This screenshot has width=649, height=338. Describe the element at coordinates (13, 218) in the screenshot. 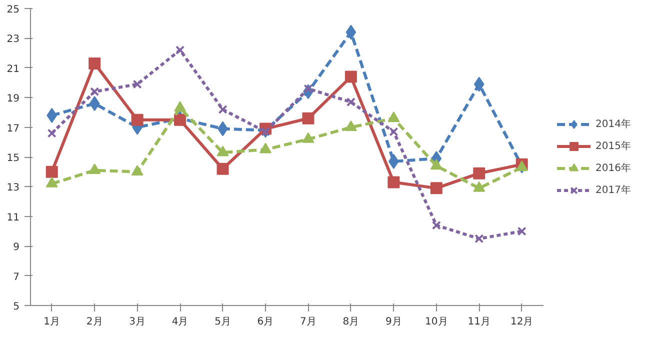

I see `y-tick-label: 11` at that location.